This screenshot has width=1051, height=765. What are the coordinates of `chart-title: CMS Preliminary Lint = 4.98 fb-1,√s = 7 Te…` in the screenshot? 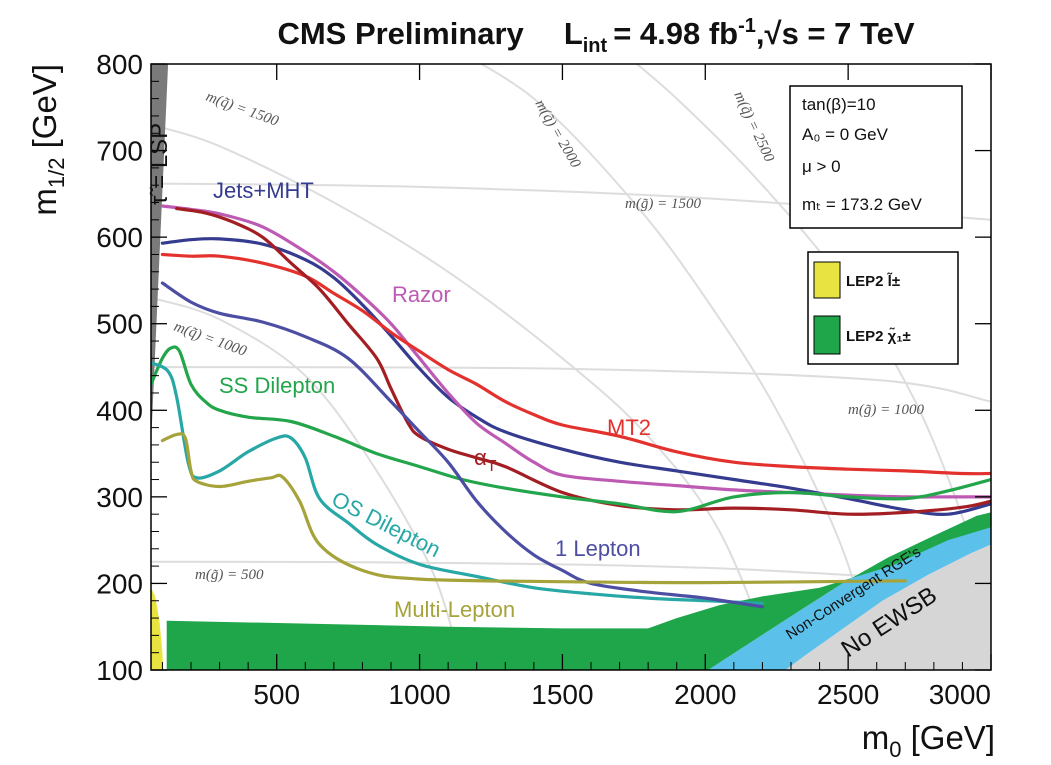 It's located at (595, 36).